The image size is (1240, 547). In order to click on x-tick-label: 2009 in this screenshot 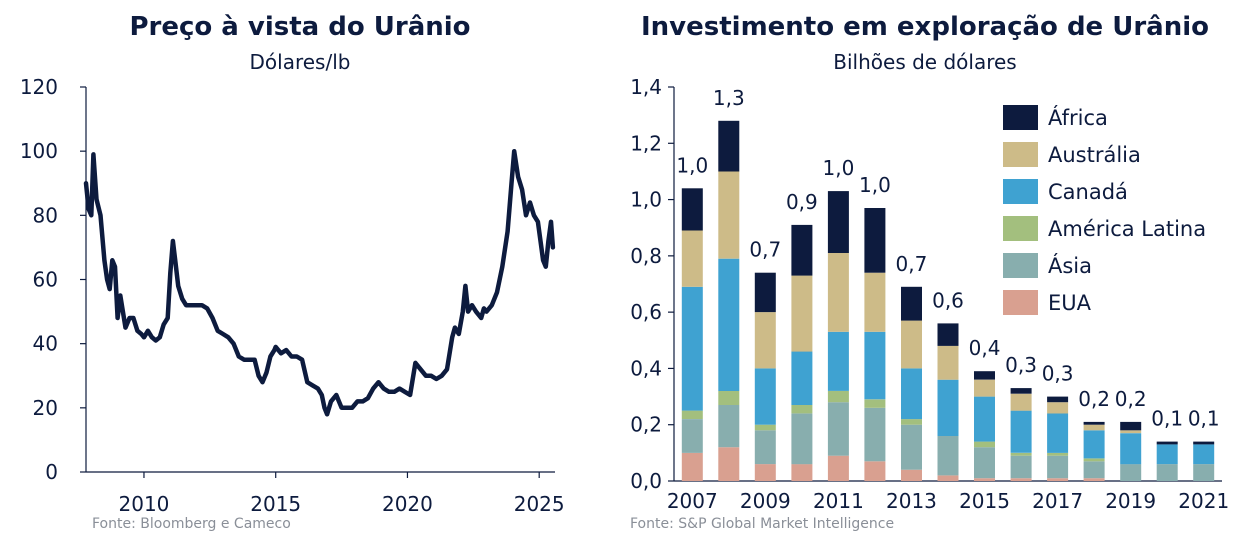, I will do `click(765, 501)`.